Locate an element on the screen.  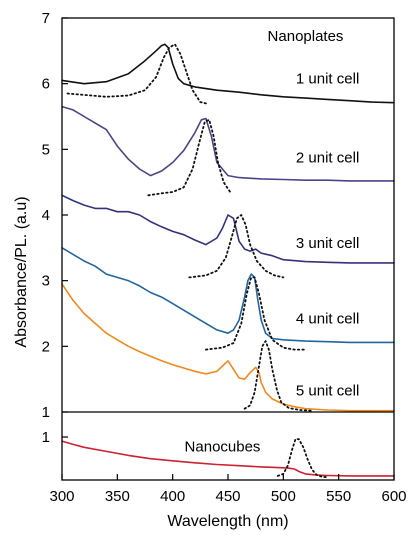
annotation-2: 2 unit cell is located at coordinates (327, 158).